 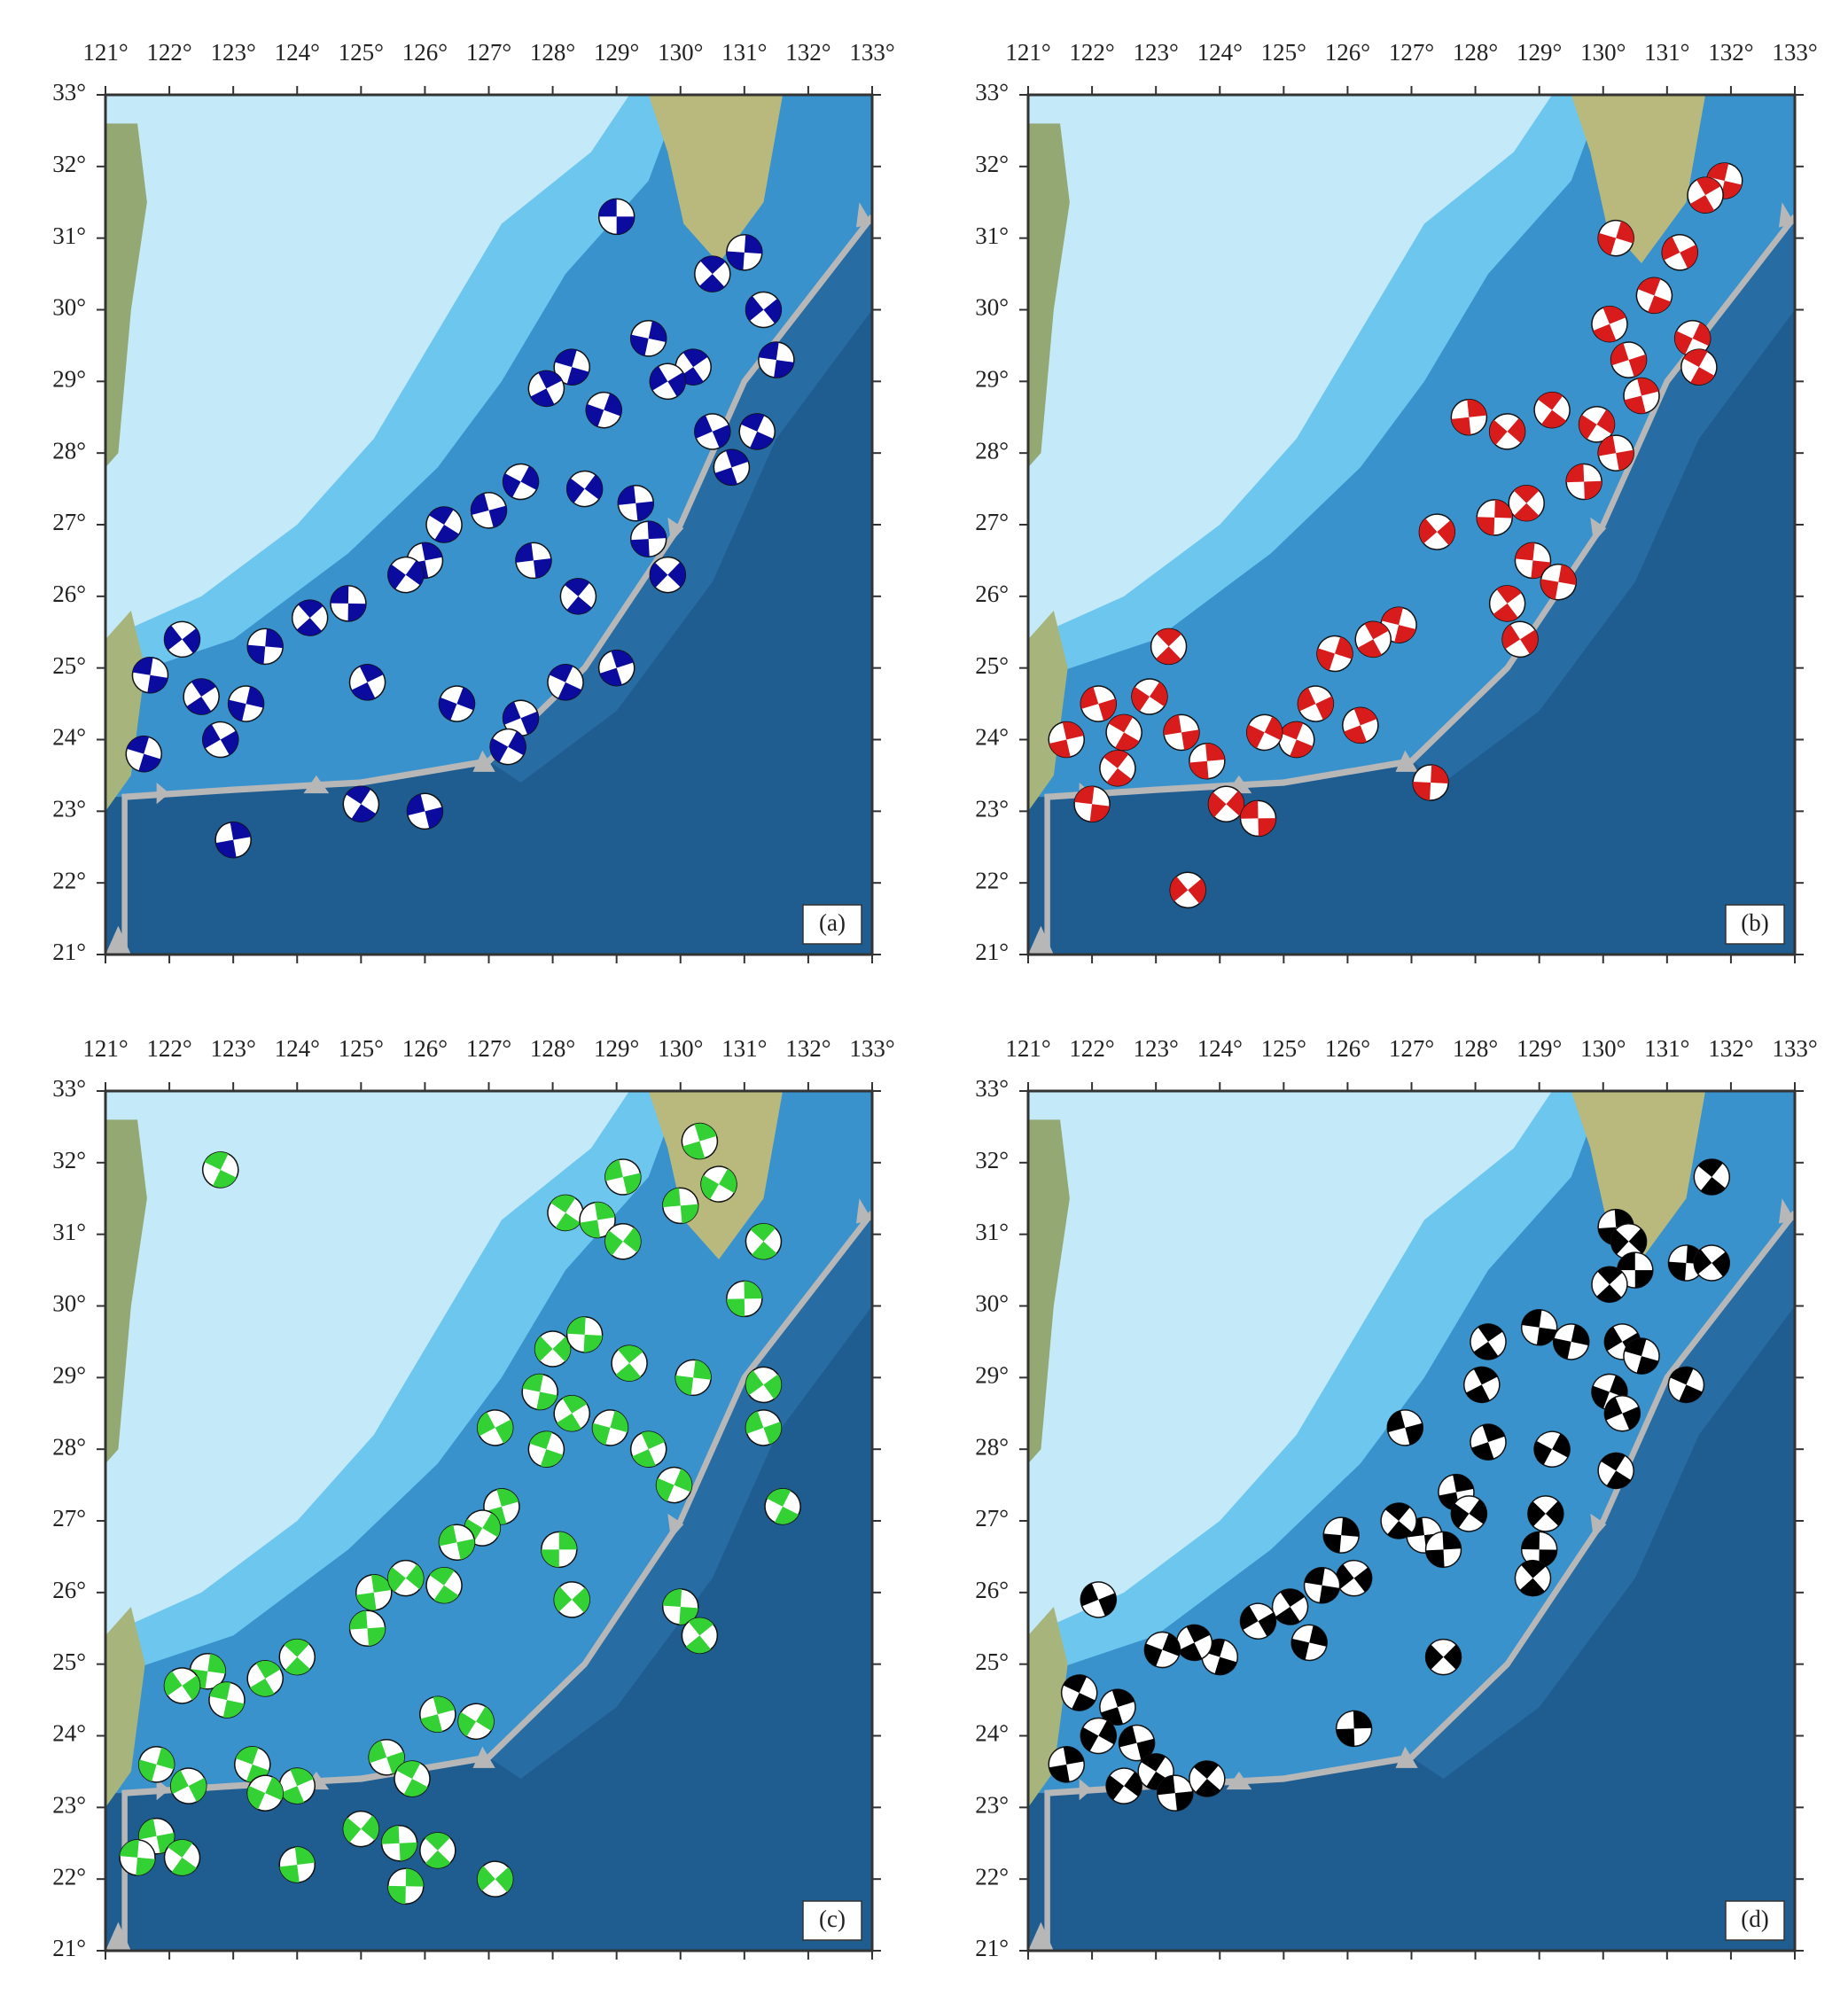 I want to click on x-tick-label: 128°, so click(x=1475, y=53).